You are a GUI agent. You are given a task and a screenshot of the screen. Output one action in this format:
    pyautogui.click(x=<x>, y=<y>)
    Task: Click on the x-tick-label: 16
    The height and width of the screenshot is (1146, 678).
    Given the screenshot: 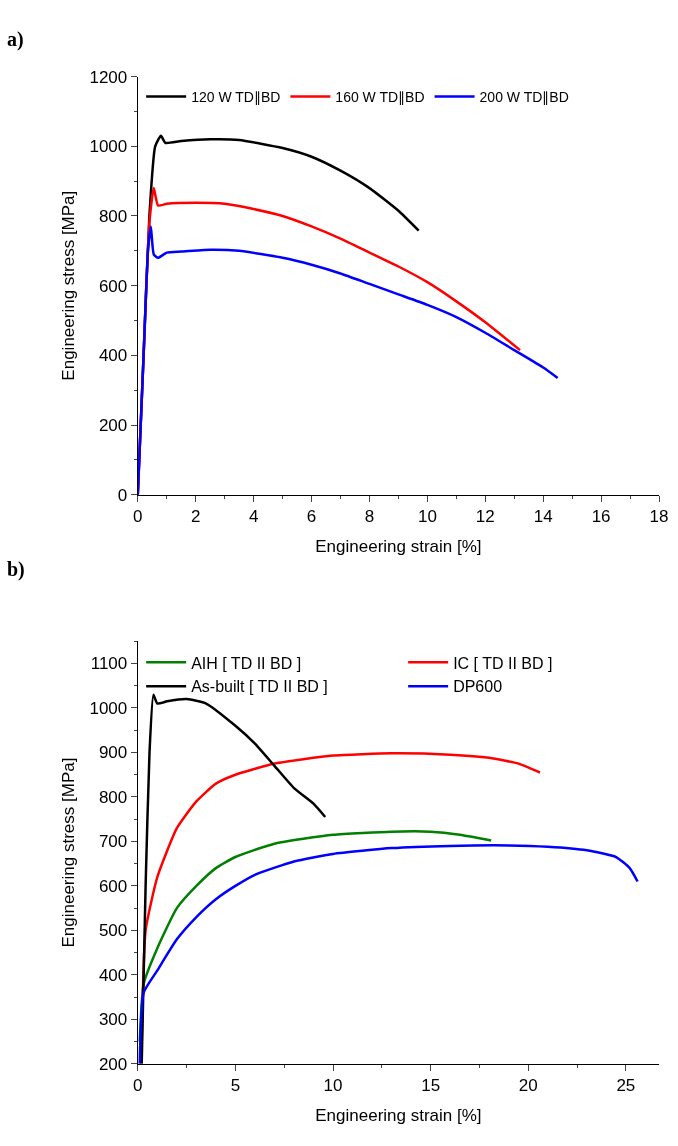 What is the action you would take?
    pyautogui.click(x=601, y=517)
    